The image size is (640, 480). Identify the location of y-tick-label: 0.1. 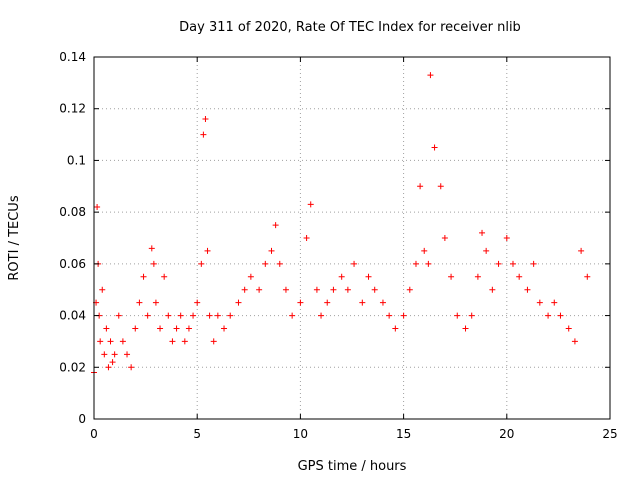
(76, 160).